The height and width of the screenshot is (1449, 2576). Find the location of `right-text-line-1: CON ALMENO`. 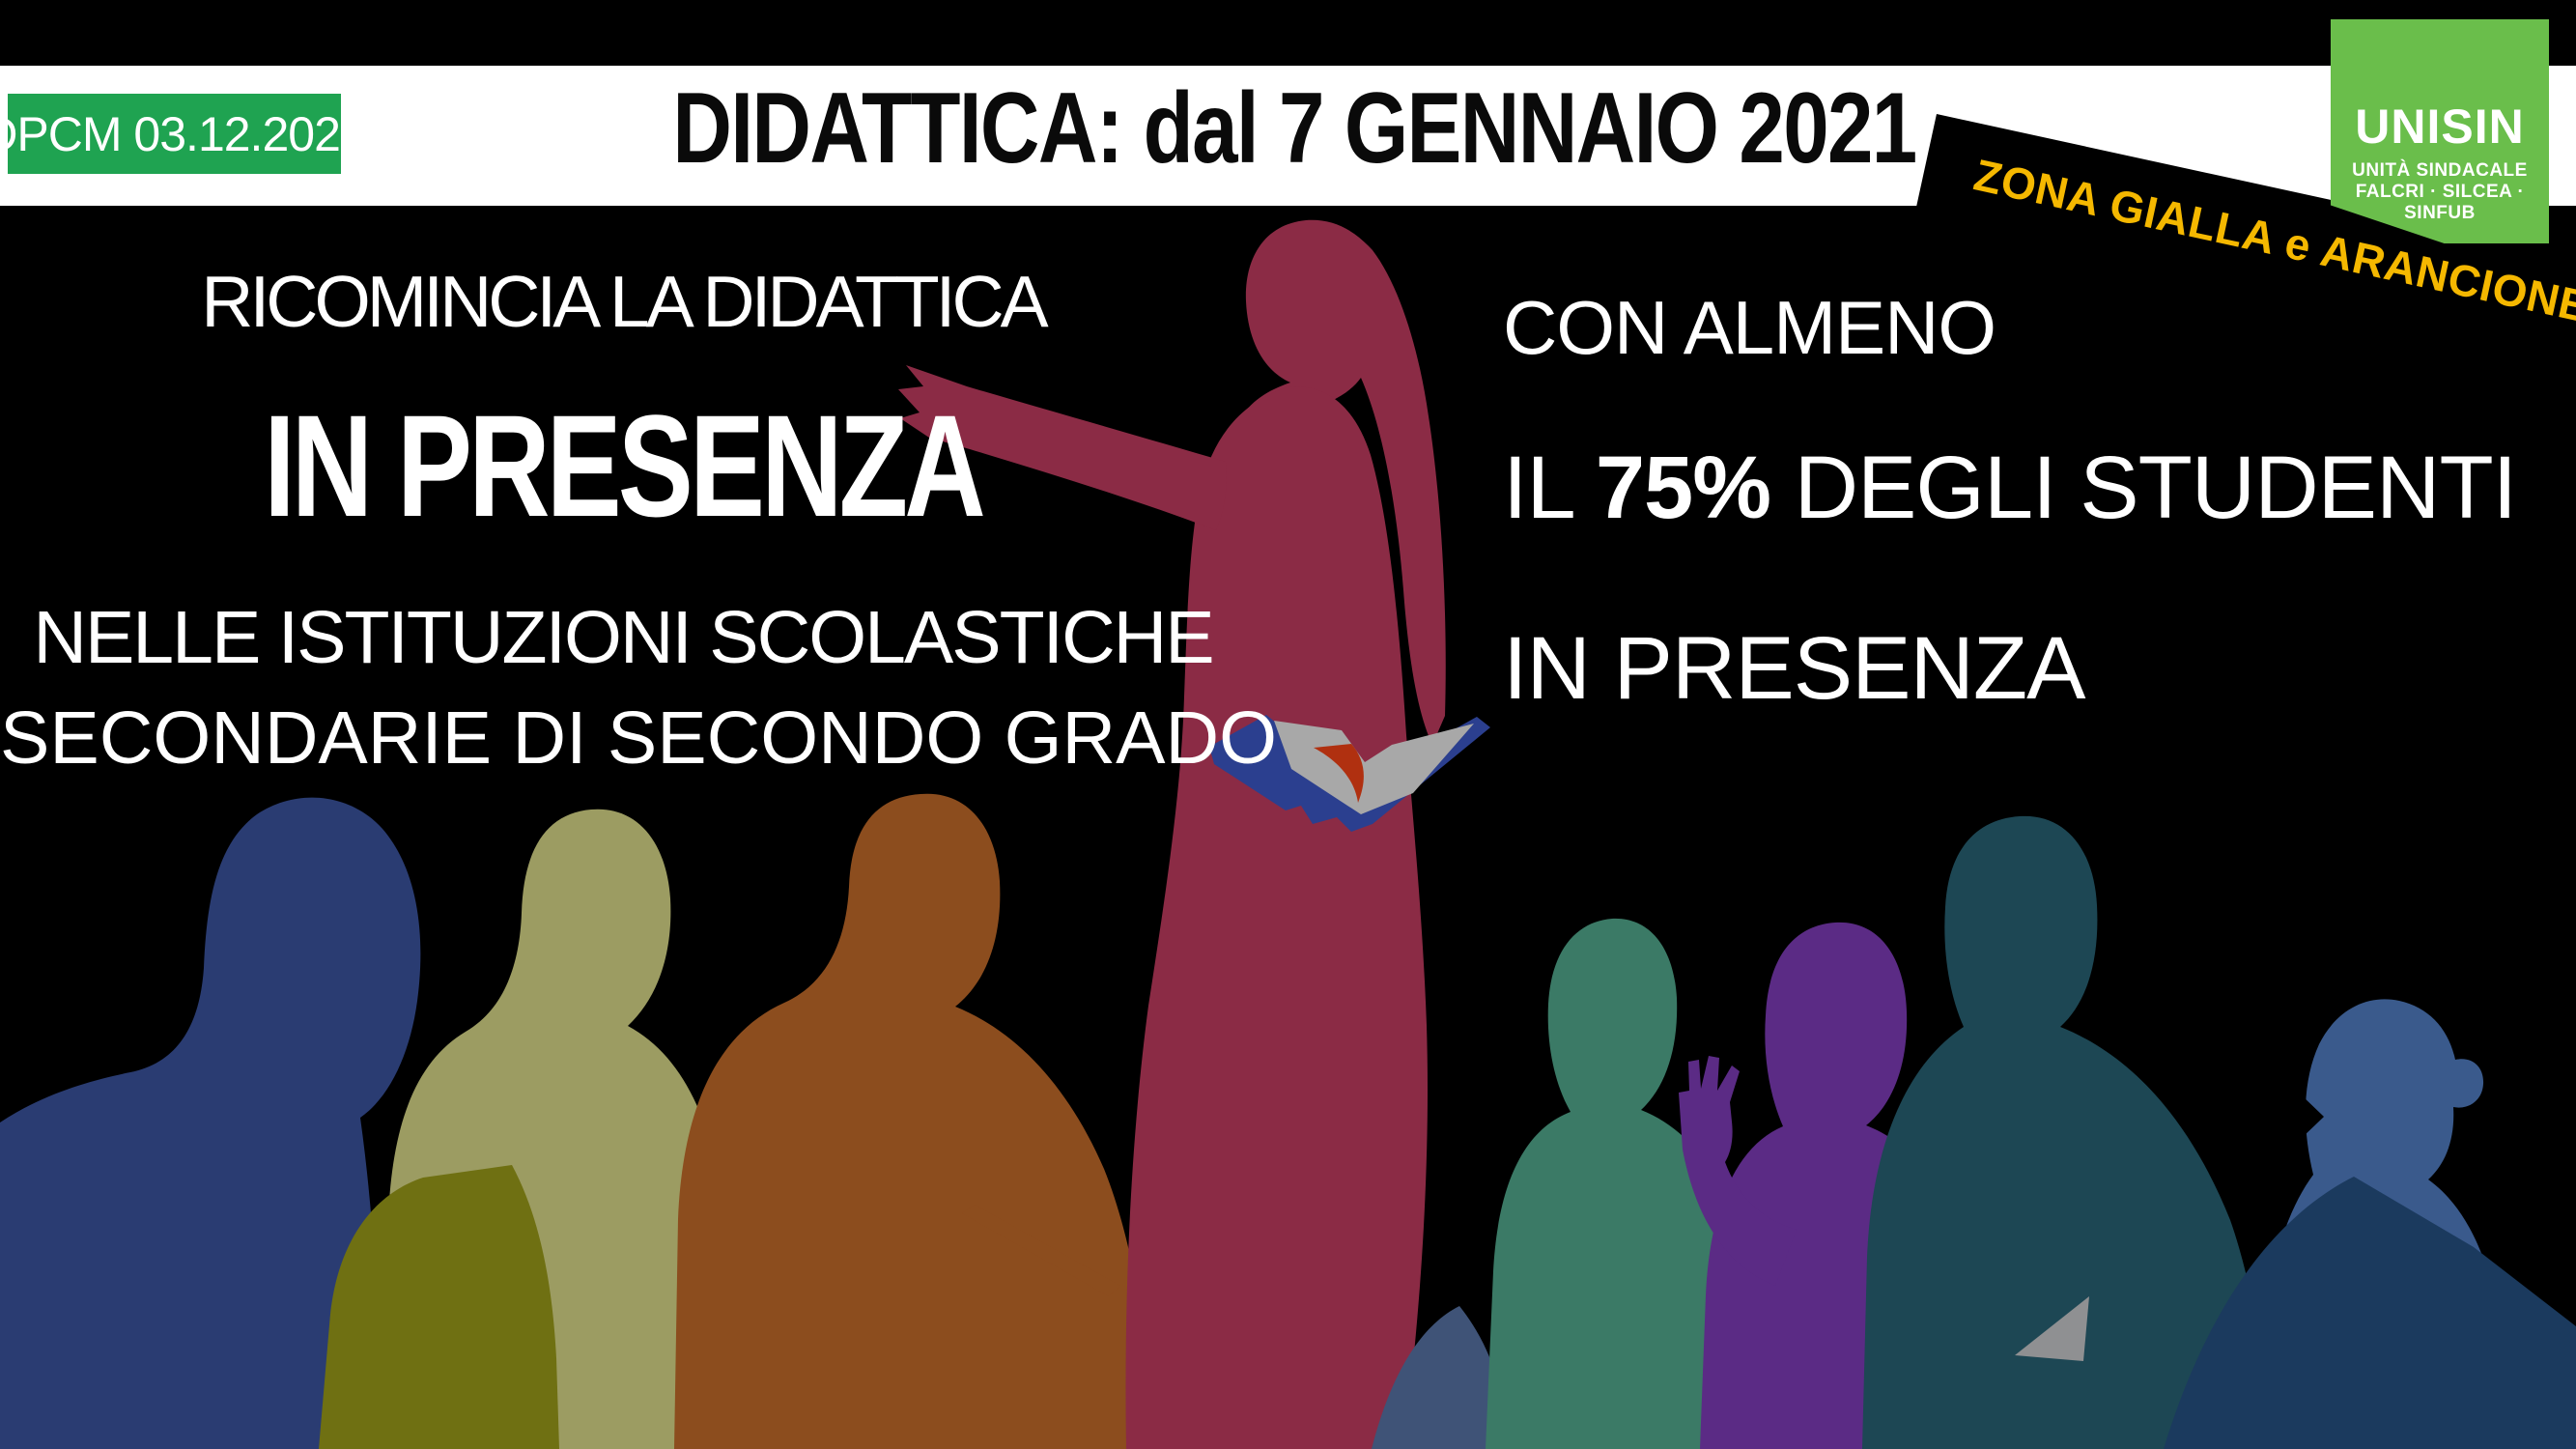

right-text-line-1: CON ALMENO is located at coordinates (1749, 327).